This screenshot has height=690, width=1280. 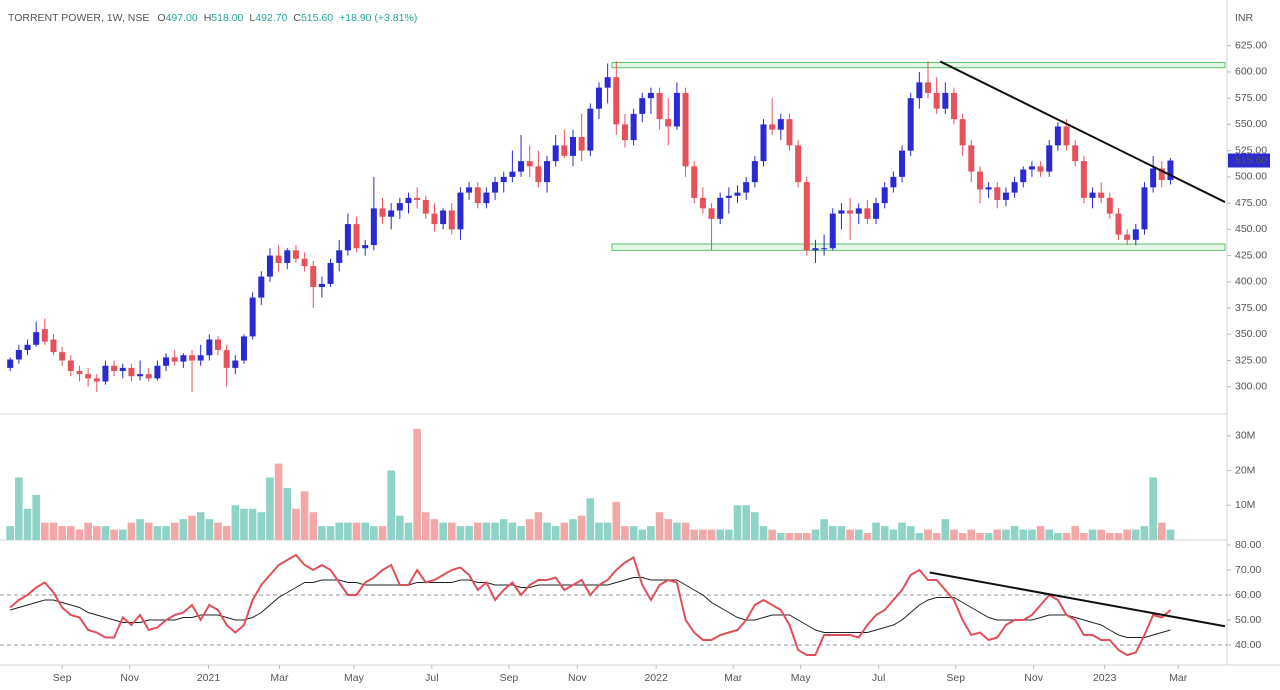 I want to click on quote-value: 492.70, so click(x=271, y=18).